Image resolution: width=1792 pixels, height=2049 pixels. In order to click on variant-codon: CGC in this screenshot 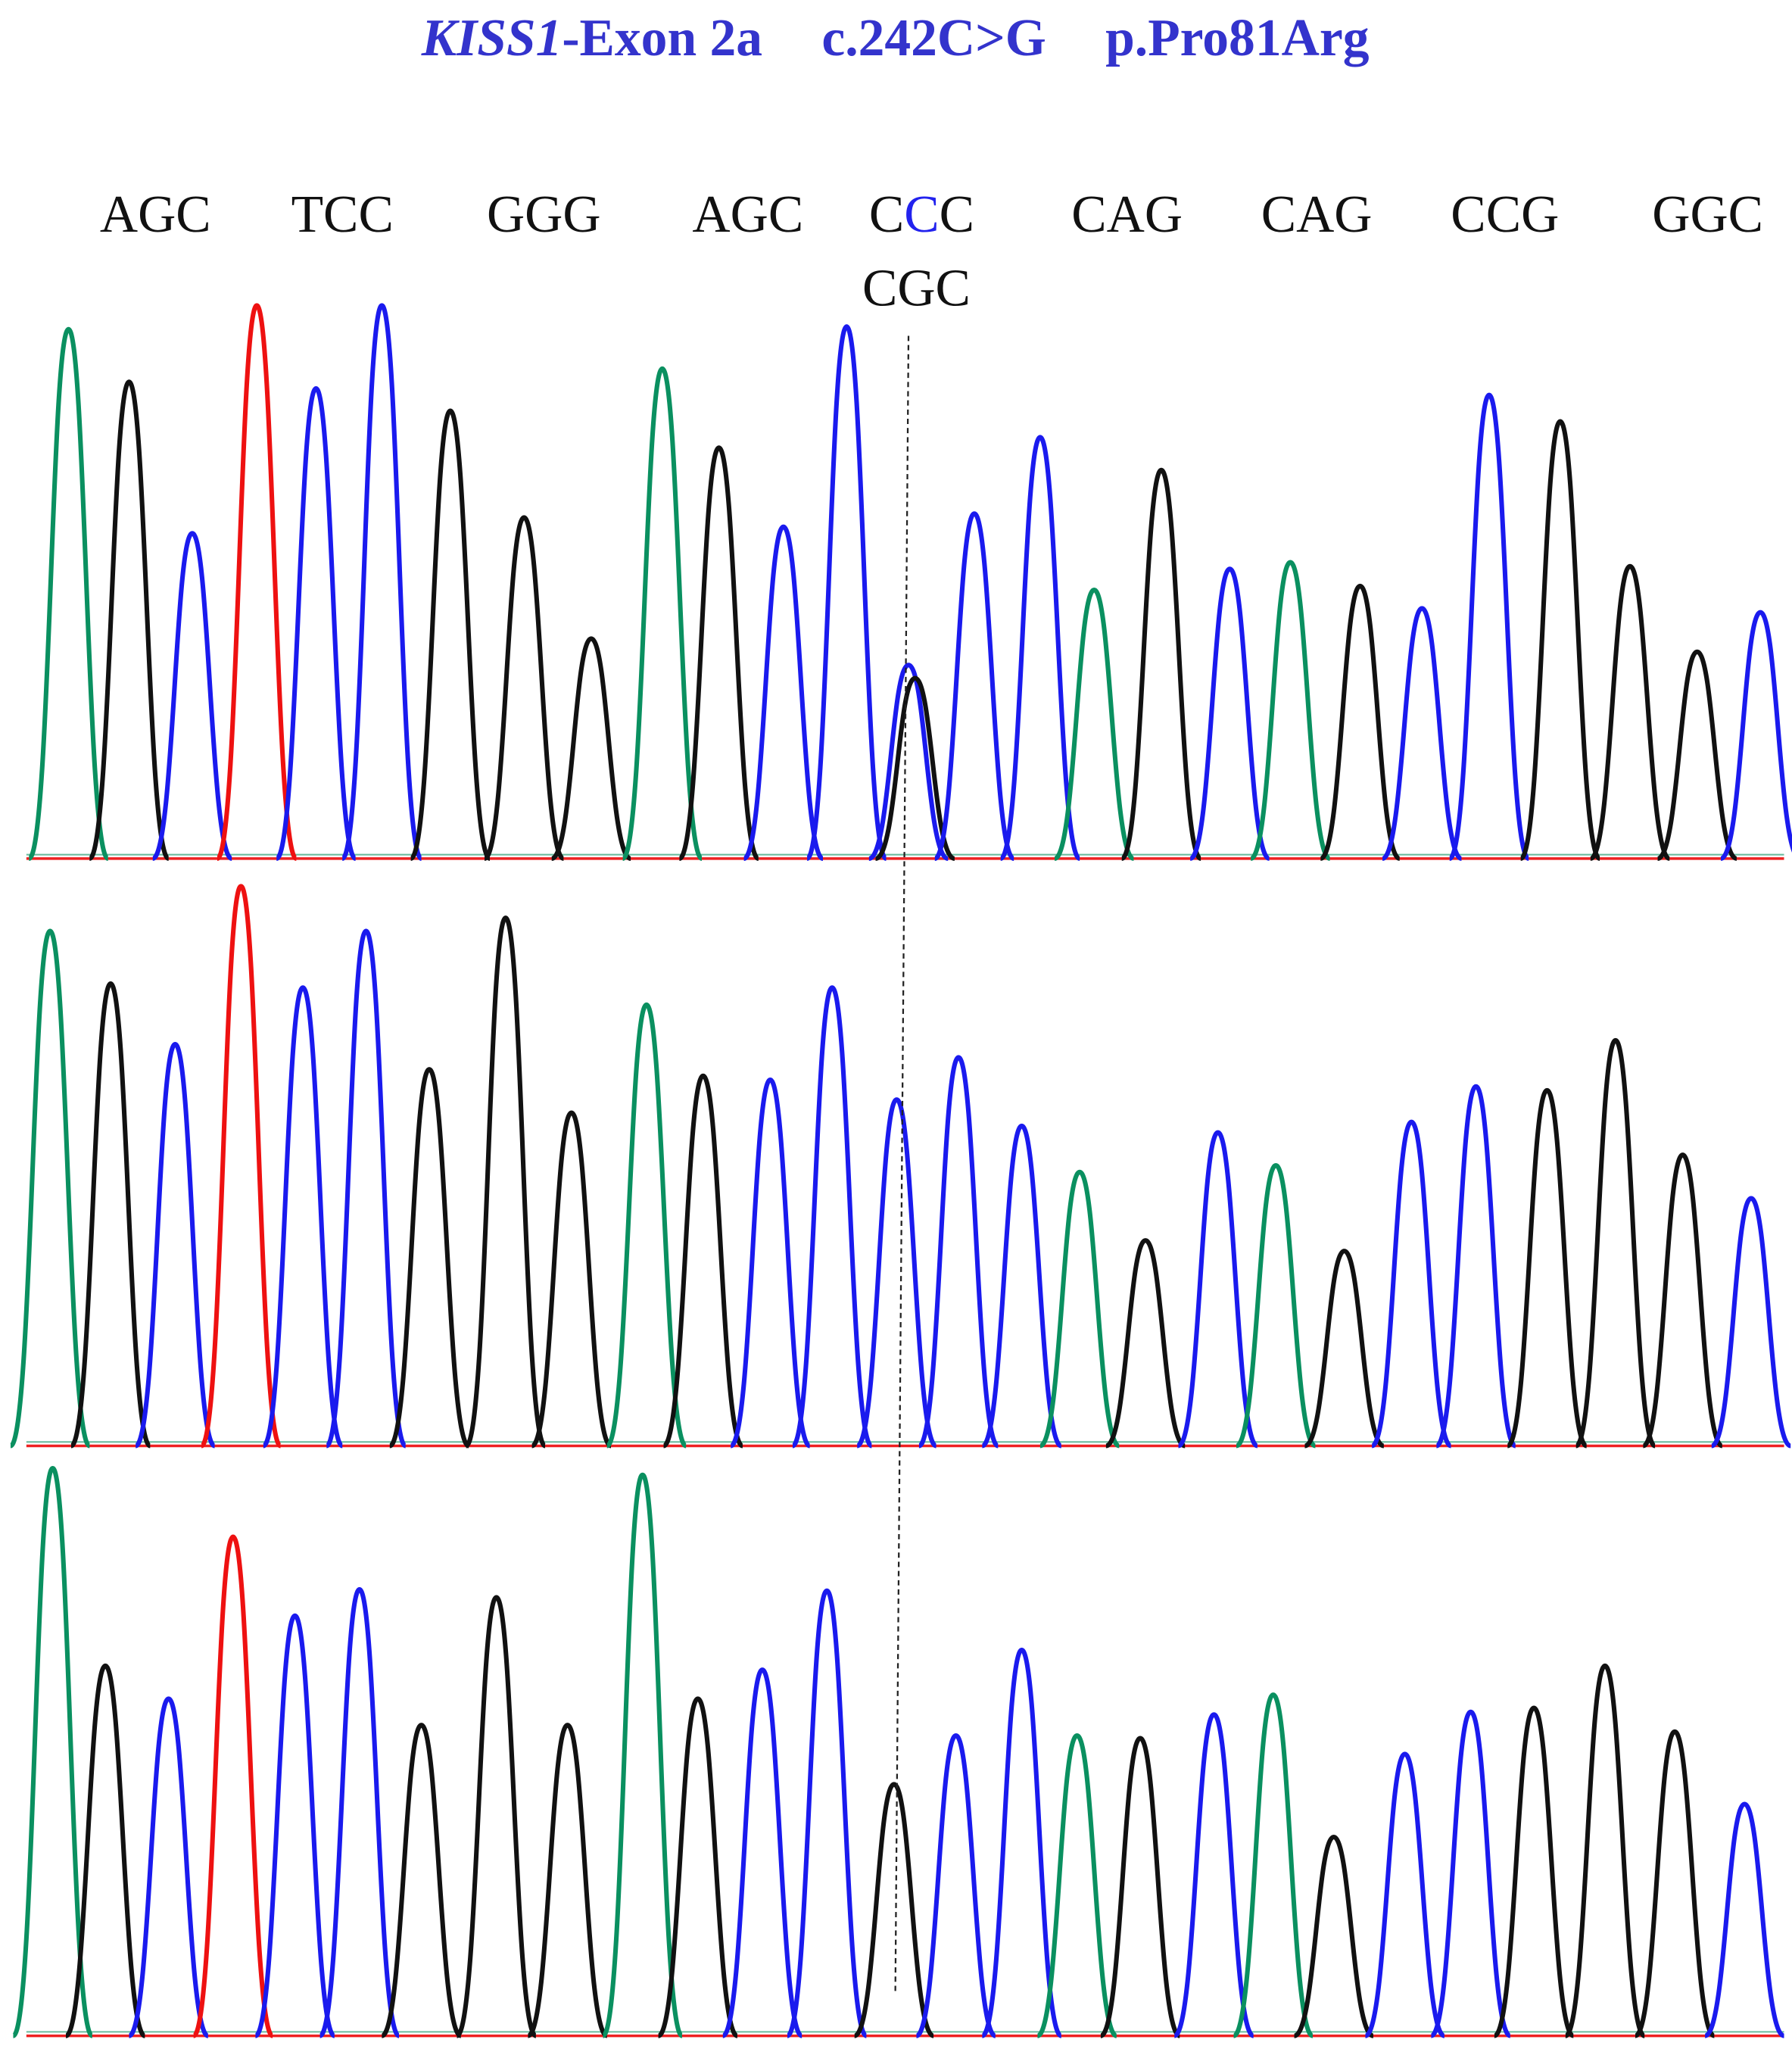, I will do `click(916, 288)`.